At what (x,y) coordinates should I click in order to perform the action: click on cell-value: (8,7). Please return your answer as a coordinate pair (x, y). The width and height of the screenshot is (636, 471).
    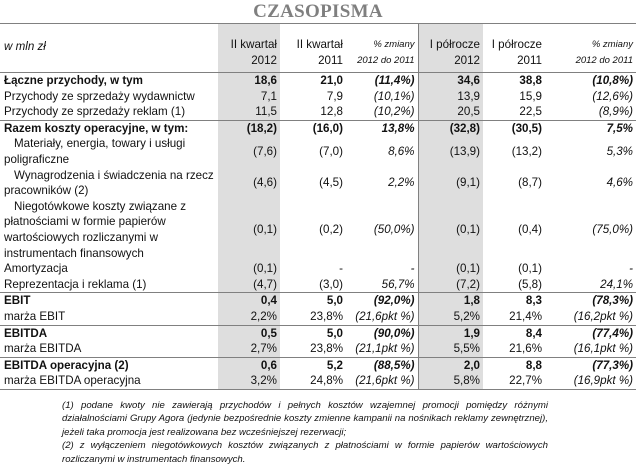
    Looking at the image, I should click on (530, 183).